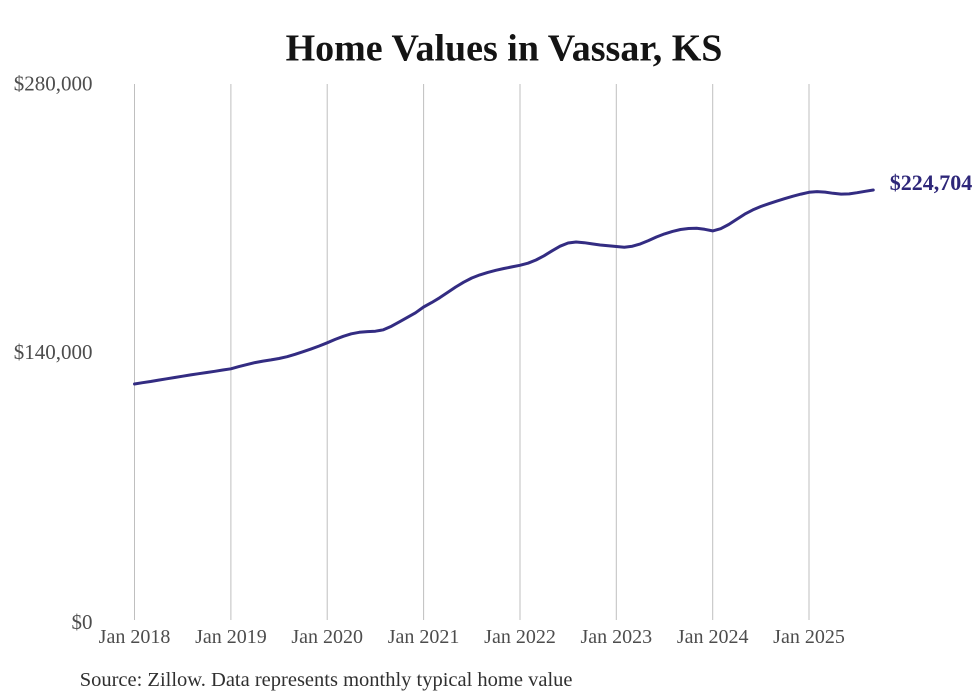  What do you see at coordinates (53, 84) in the screenshot?
I see `svg-text: $280,000` at bounding box center [53, 84].